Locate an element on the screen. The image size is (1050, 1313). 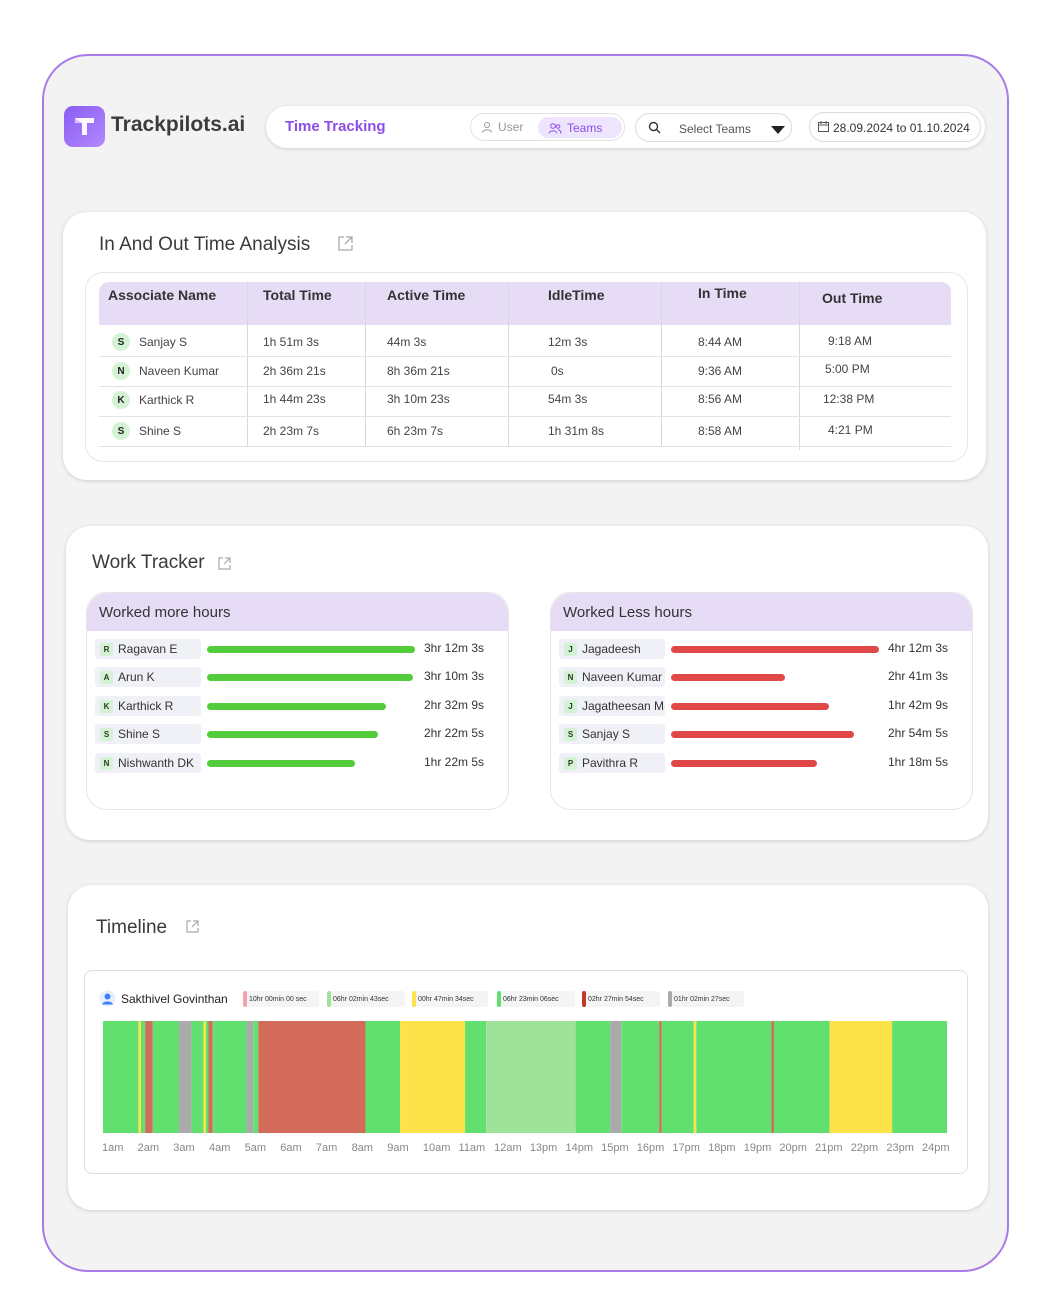
date-range-text: 28.09.2024 to 01.10.2024 is located at coordinates (901, 128).